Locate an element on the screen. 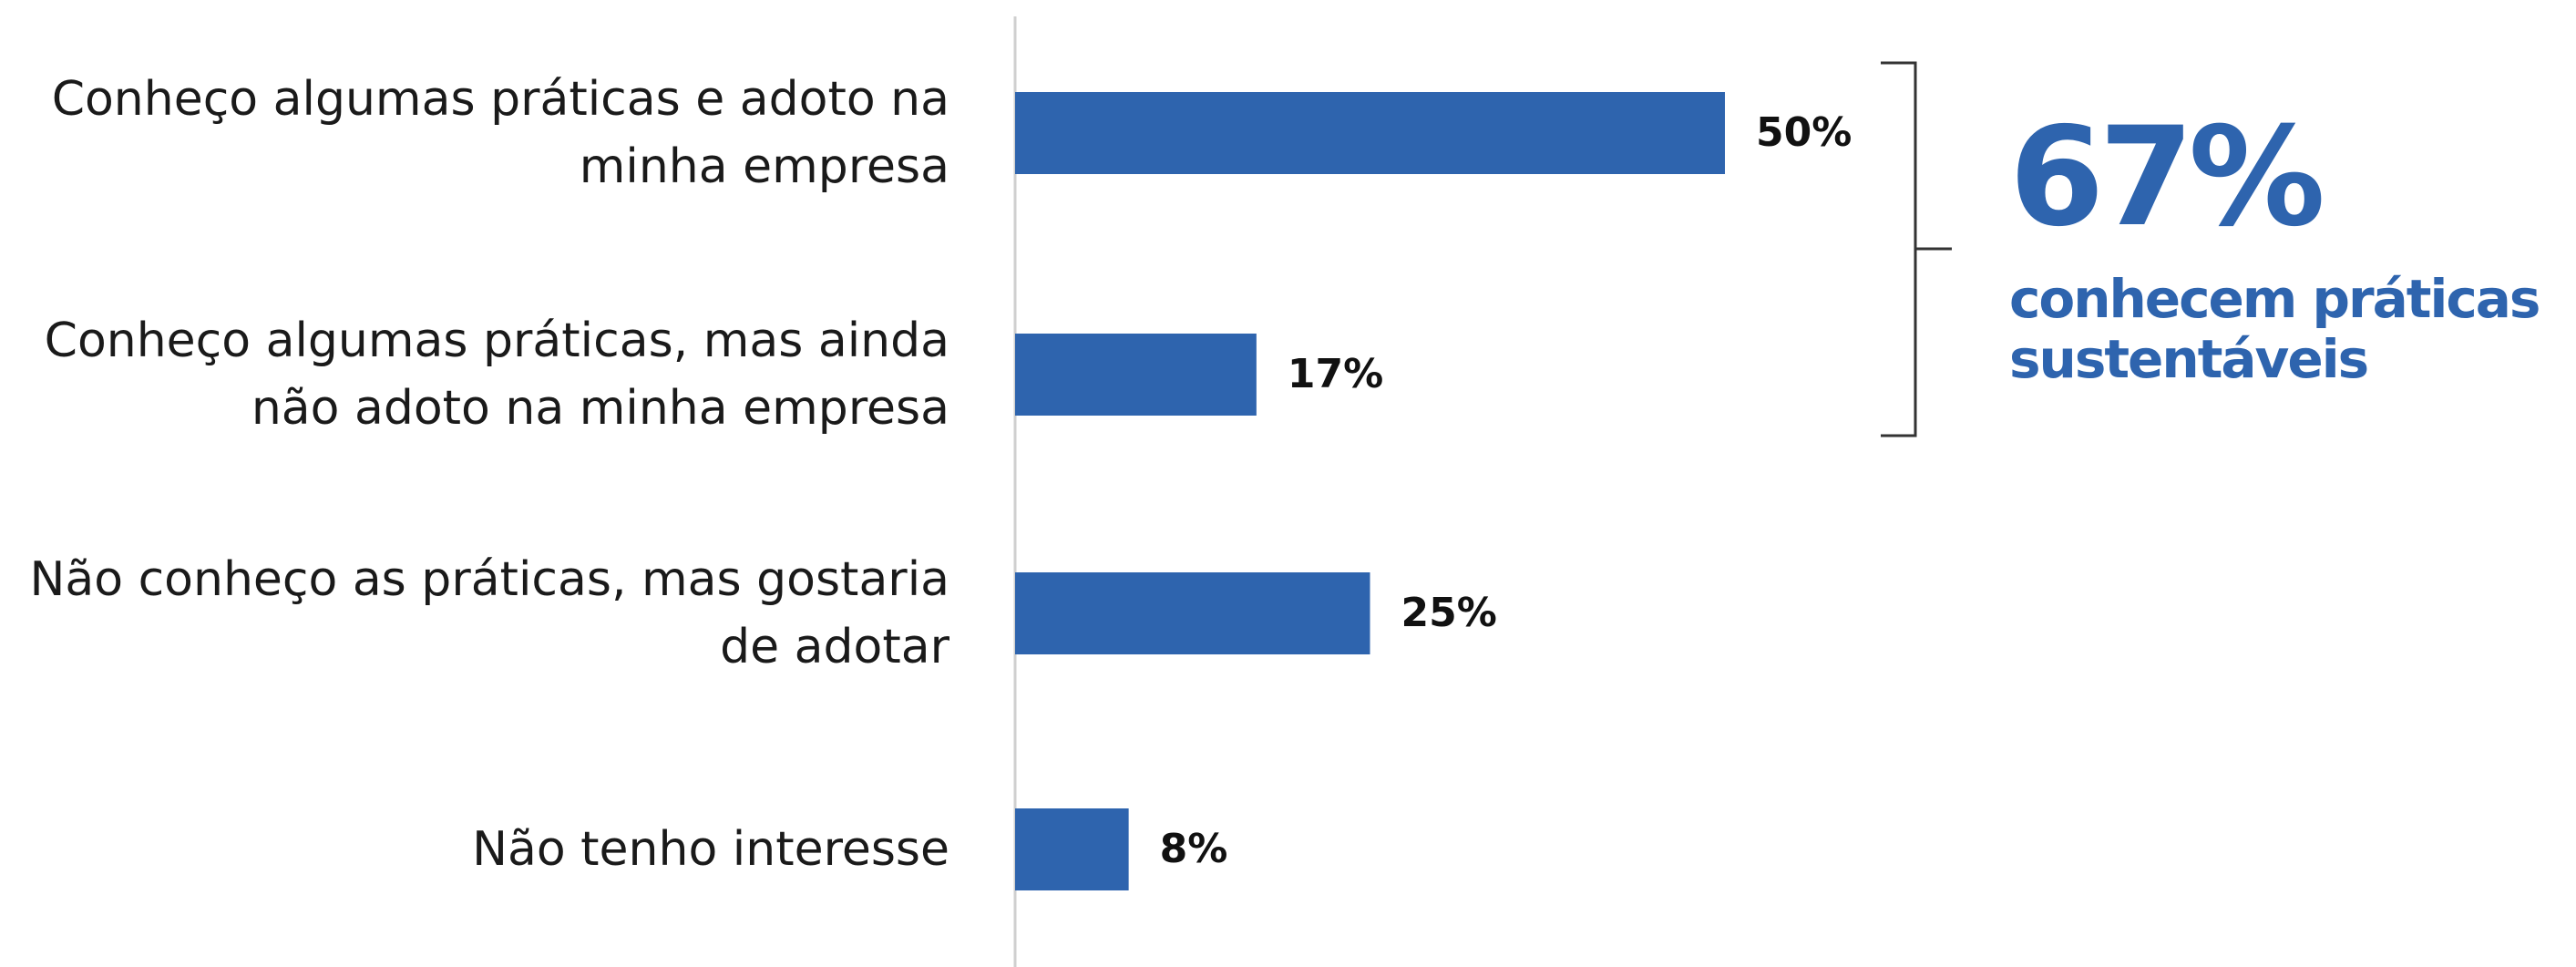 The height and width of the screenshot is (967, 2576). category-label: Não tenho interesse is located at coordinates (711, 849).